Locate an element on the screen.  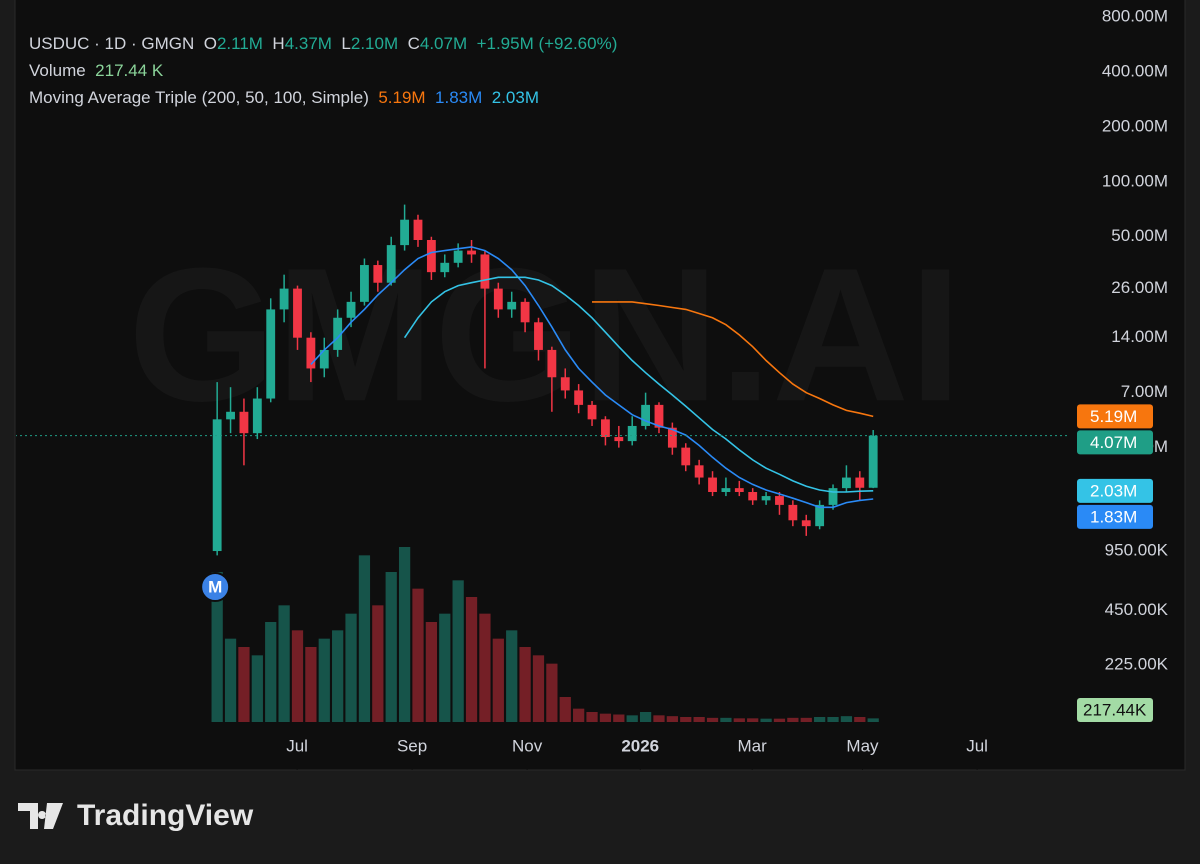
ma-values: 5.19M 1.83M 2.03M is located at coordinates (454, 97).